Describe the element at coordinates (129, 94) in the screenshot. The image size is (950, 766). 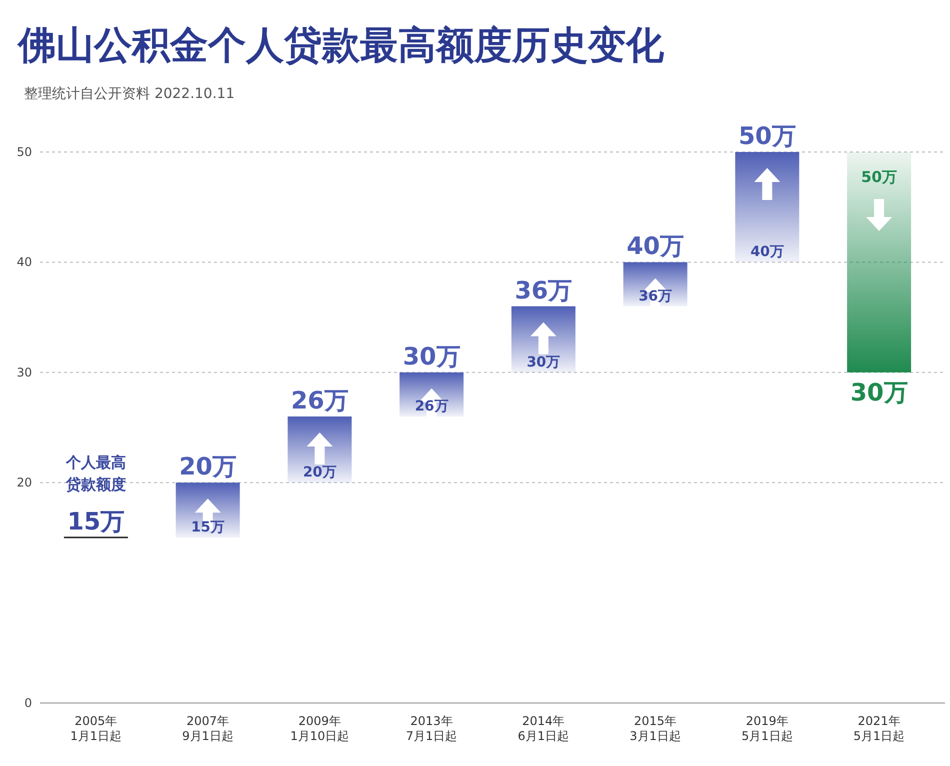
I see `chart-subtitle: 整理统计自公开资料 2022.10.11` at that location.